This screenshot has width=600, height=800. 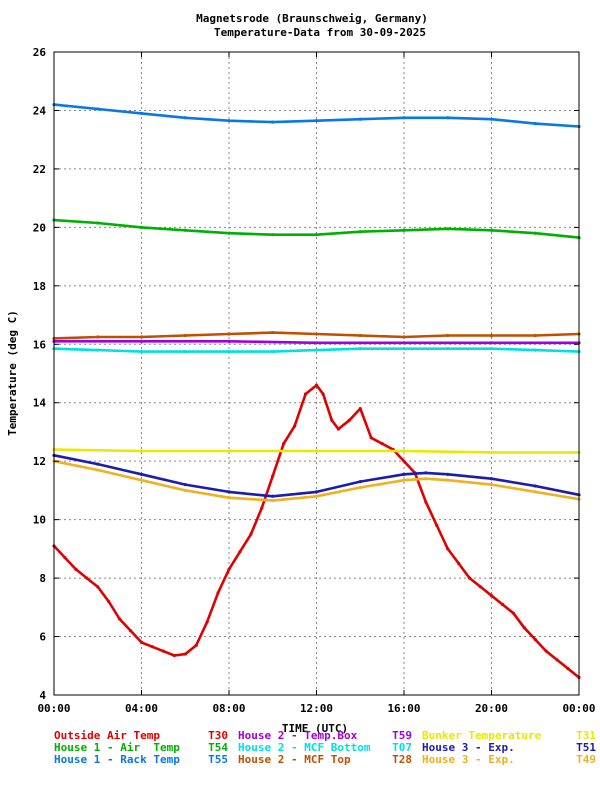 I want to click on series-T07, so click(x=316, y=350).